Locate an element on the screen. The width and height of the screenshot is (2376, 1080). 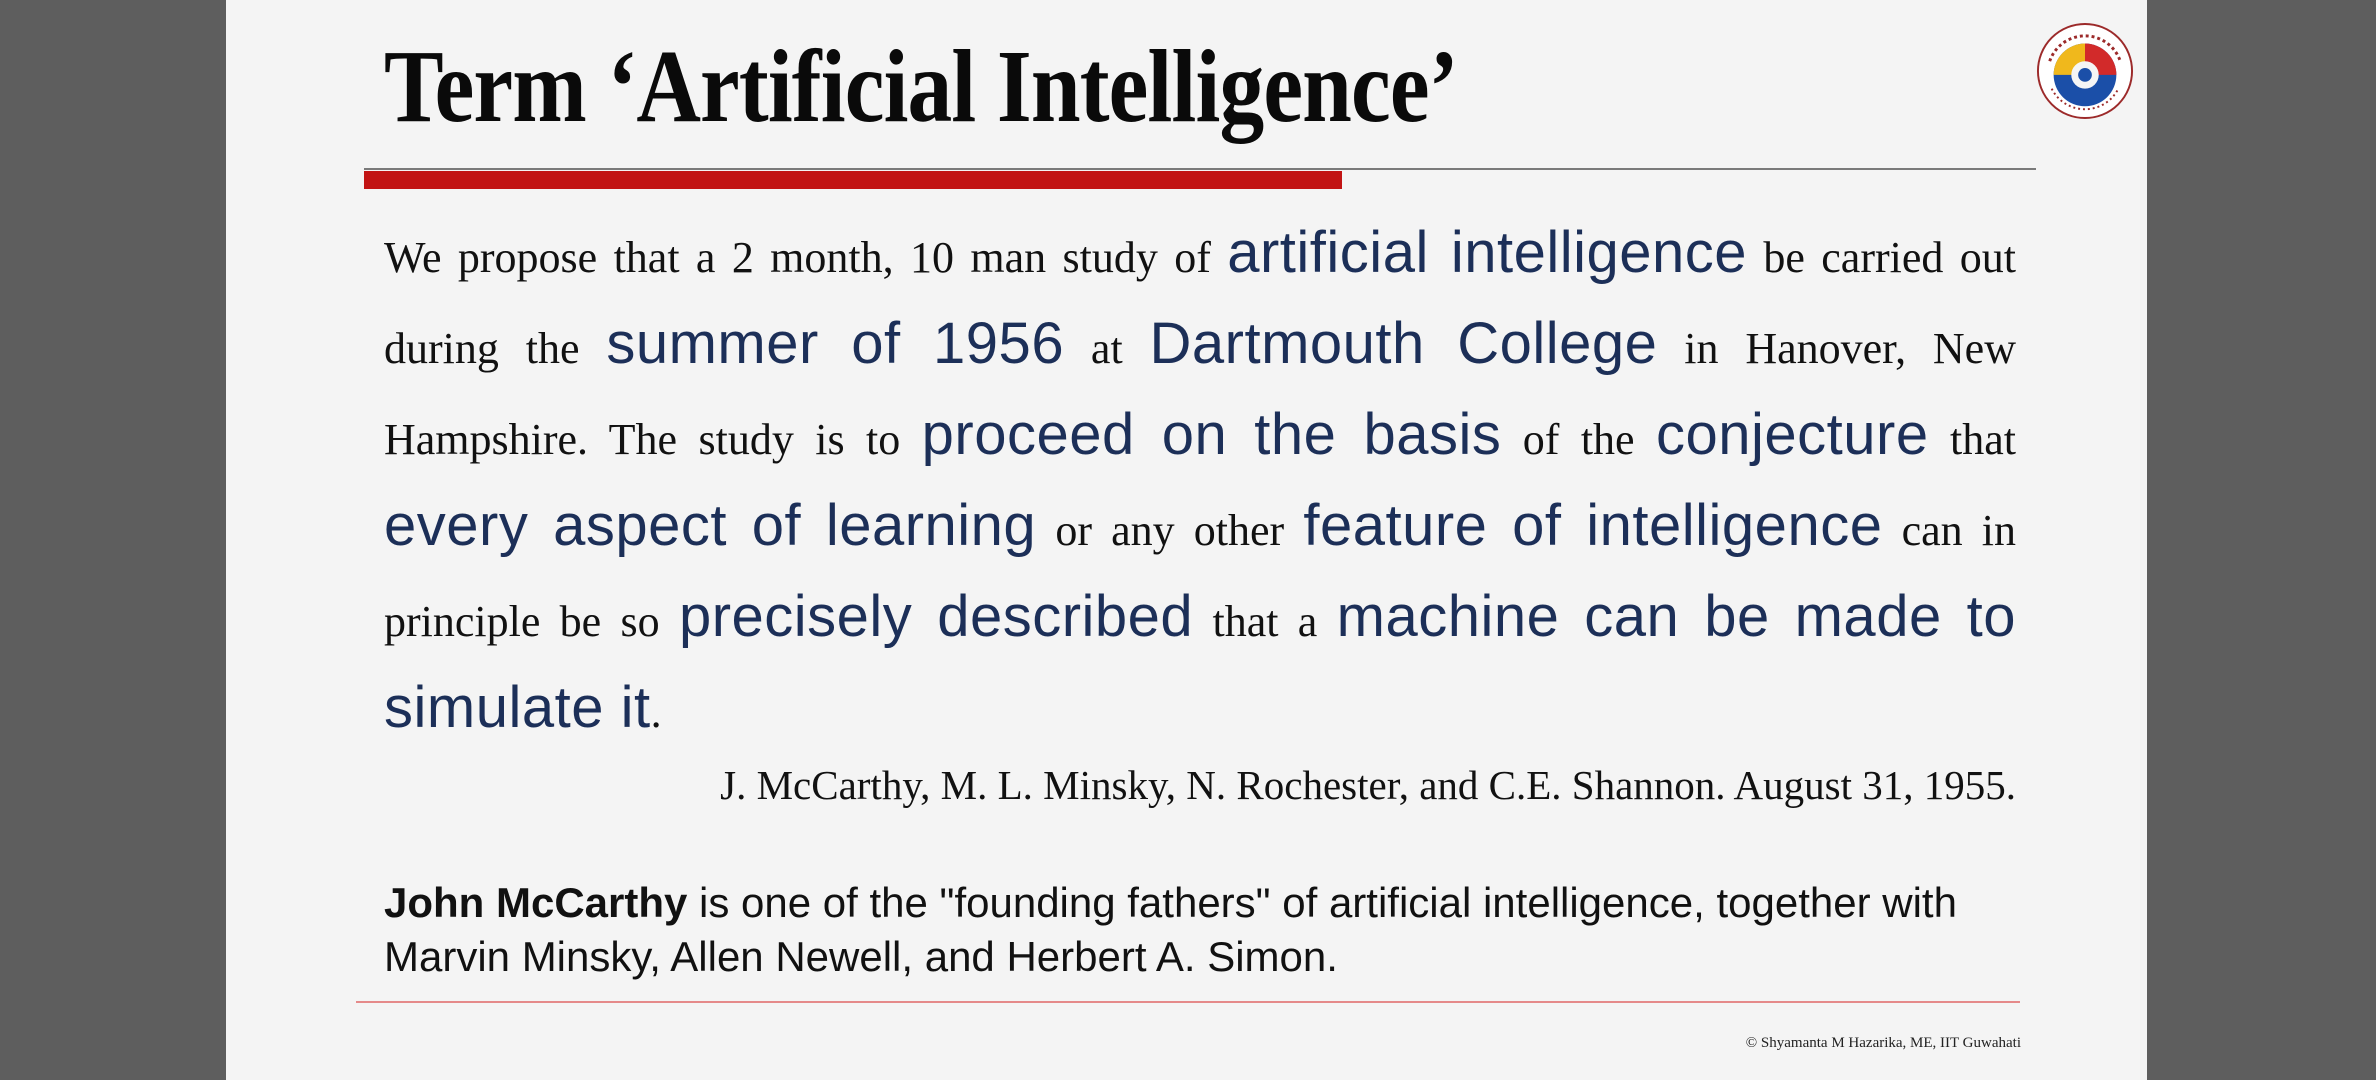
quote-emphasis: artificial intelligence is located at coordinates (1487, 252).